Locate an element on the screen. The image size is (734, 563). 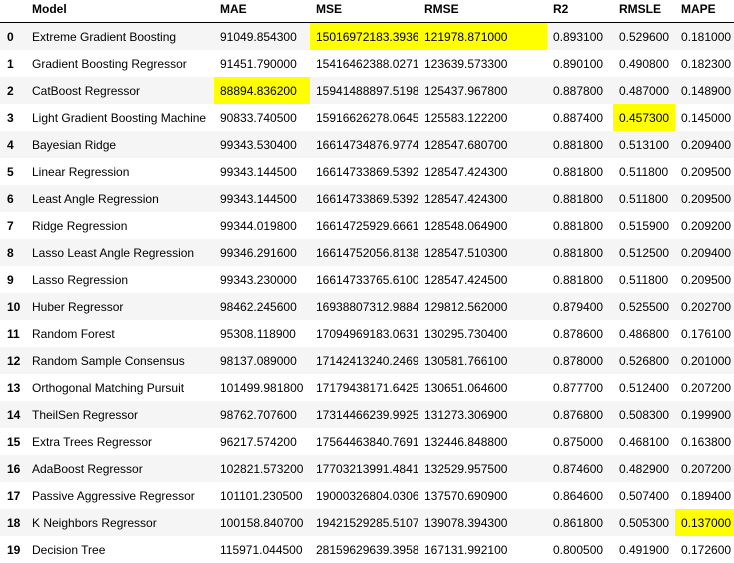
rmsle-cell: 0.529600 is located at coordinates (644, 37).